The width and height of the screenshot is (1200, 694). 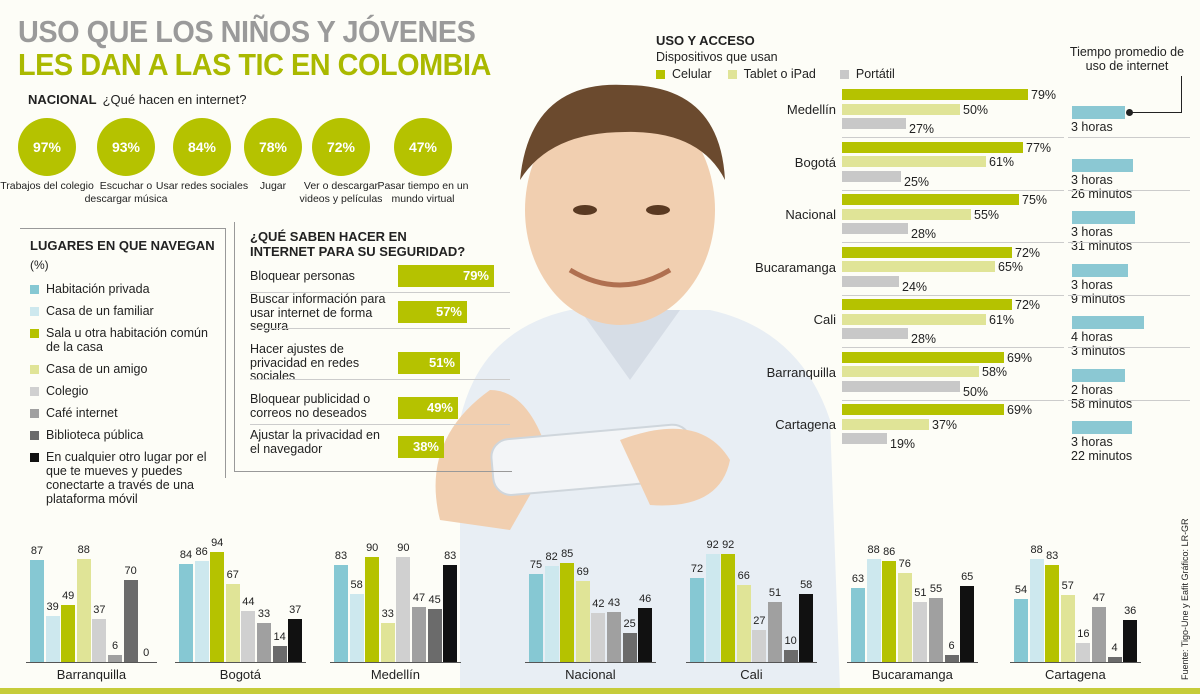 What do you see at coordinates (428, 408) in the screenshot?
I see `seguridad-bar: 49%` at bounding box center [428, 408].